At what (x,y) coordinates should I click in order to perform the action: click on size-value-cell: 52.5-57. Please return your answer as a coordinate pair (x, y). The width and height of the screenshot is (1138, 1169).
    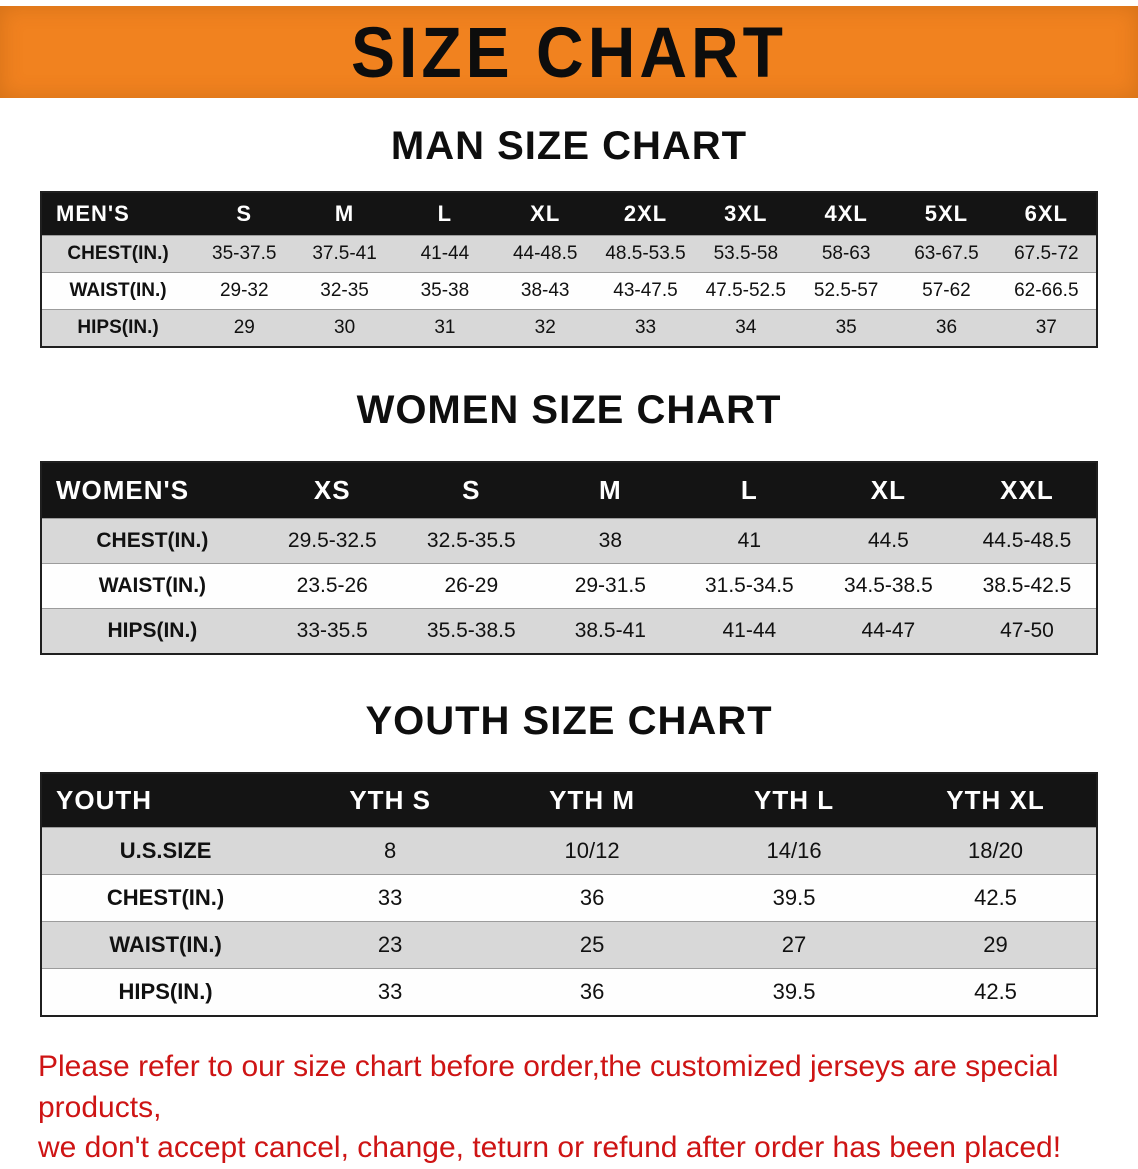
    Looking at the image, I should click on (846, 290).